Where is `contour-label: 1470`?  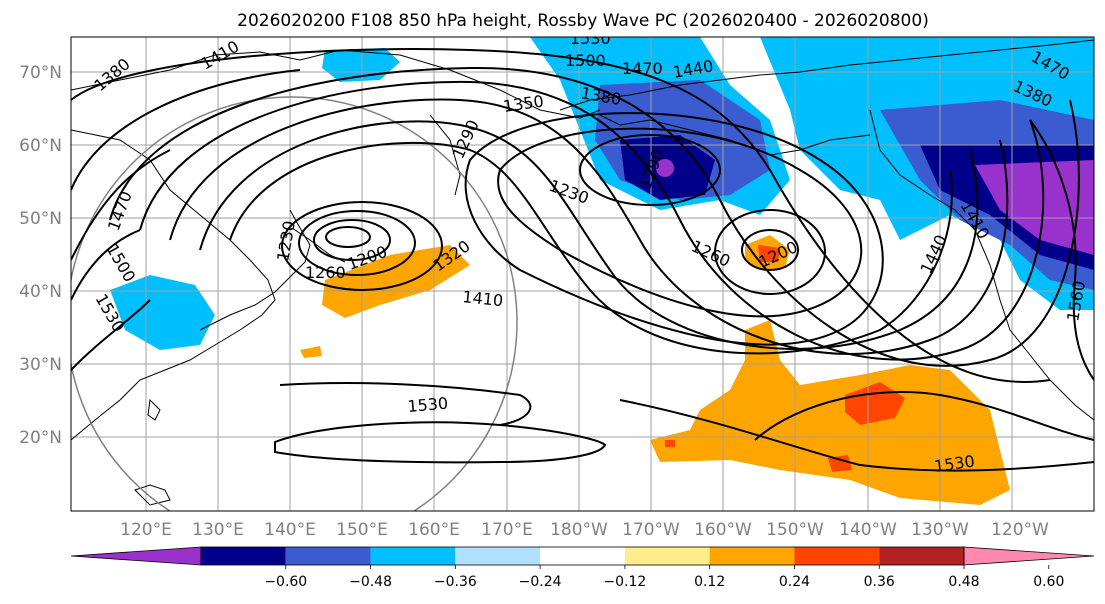
contour-label: 1470 is located at coordinates (642, 68).